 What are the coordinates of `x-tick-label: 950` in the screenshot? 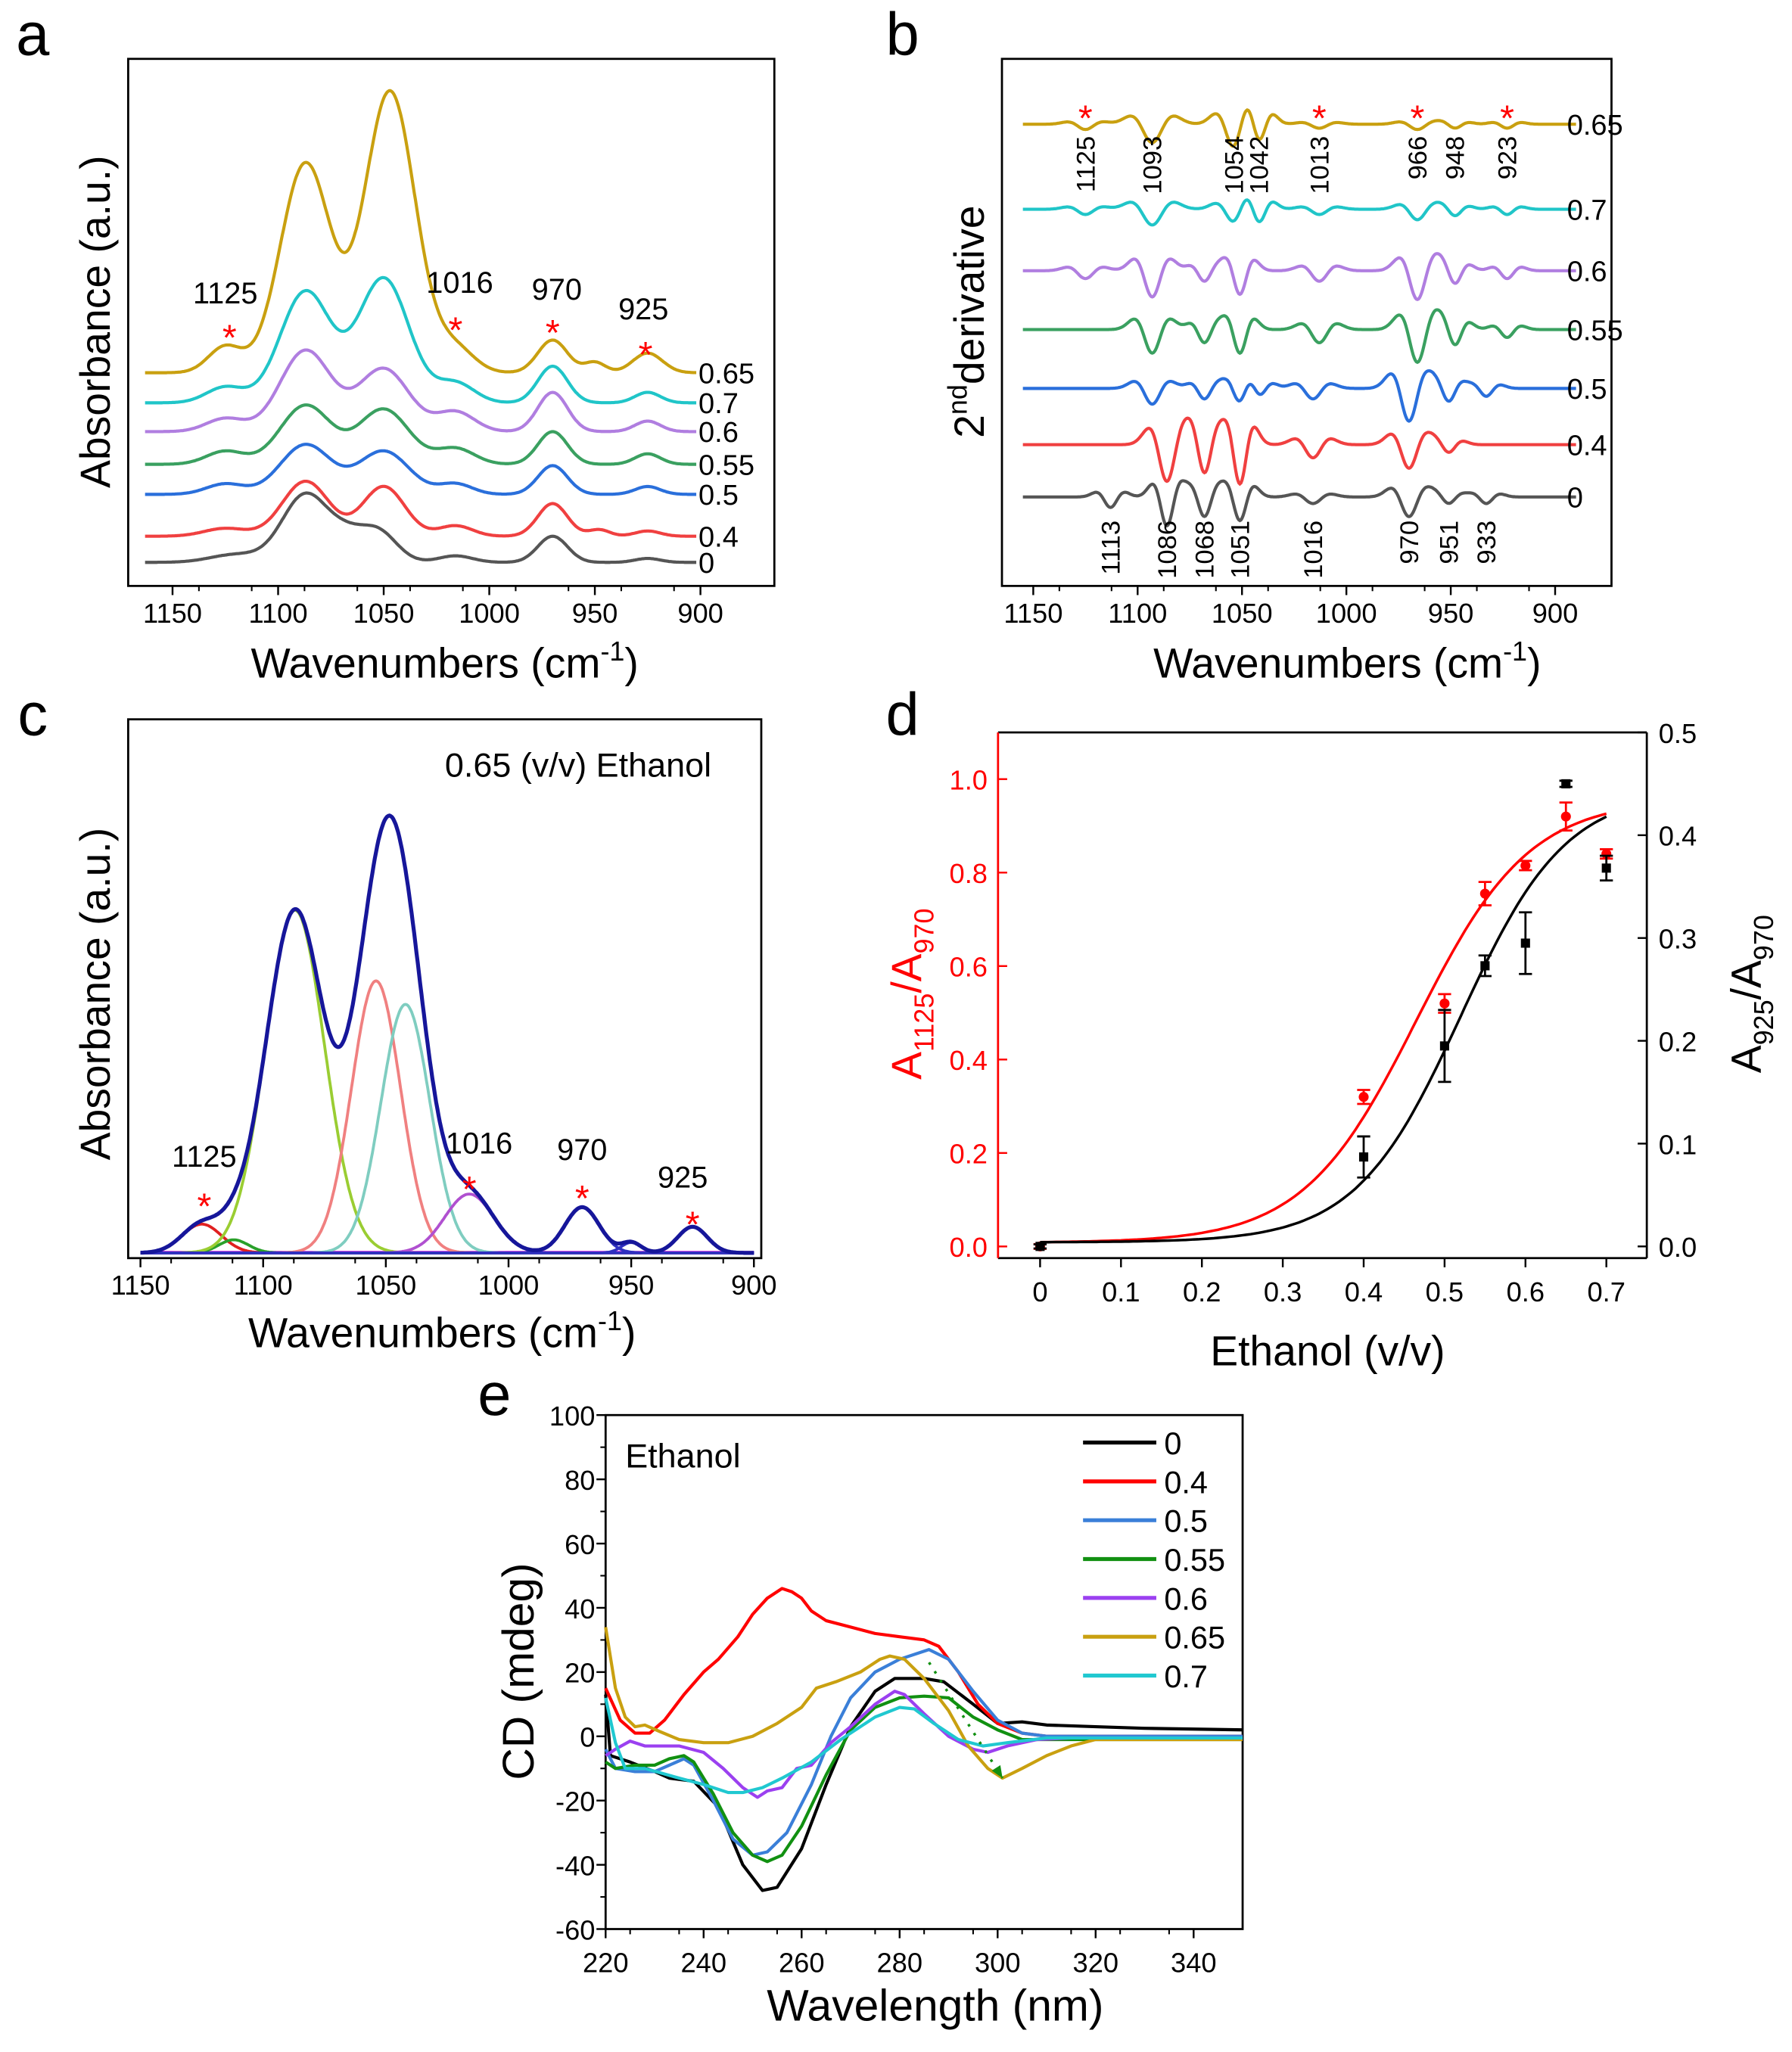 It's located at (632, 1285).